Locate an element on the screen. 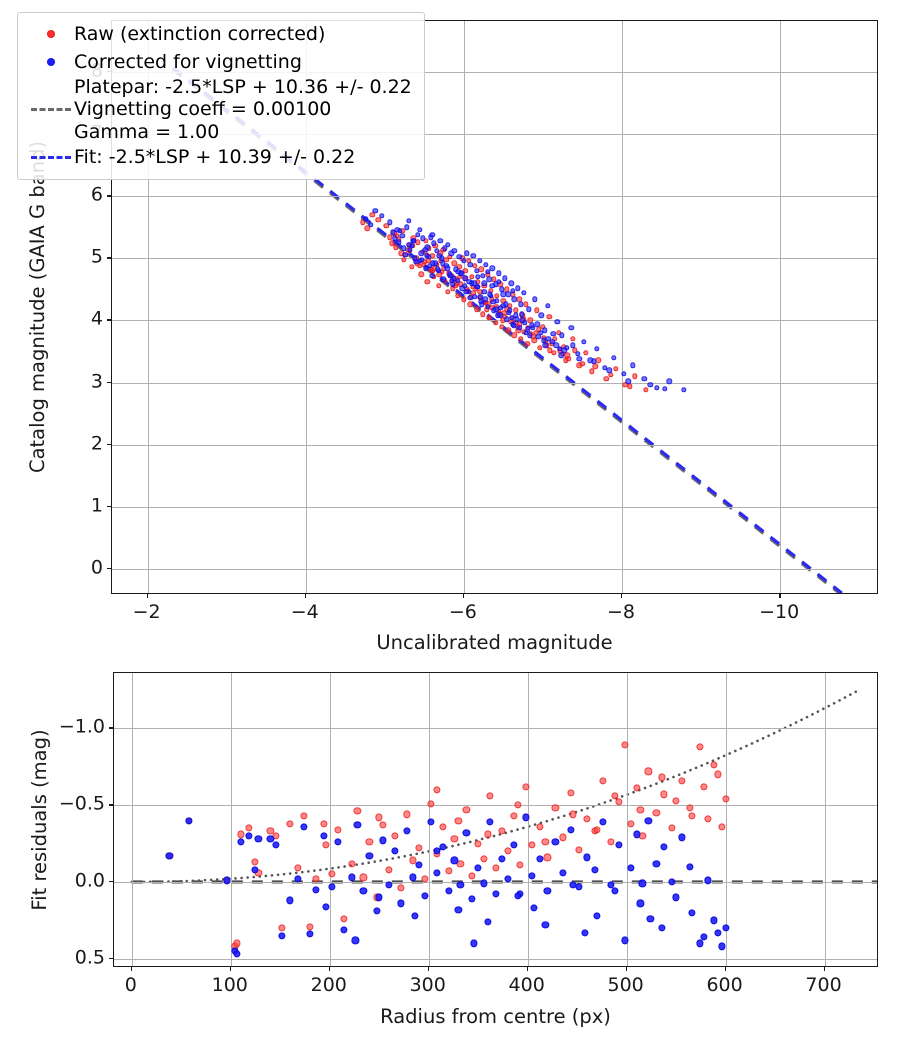  legend-item-fit: Fit: -2.5*LSP + 10.39 +/- 0.22 is located at coordinates (220, 157).